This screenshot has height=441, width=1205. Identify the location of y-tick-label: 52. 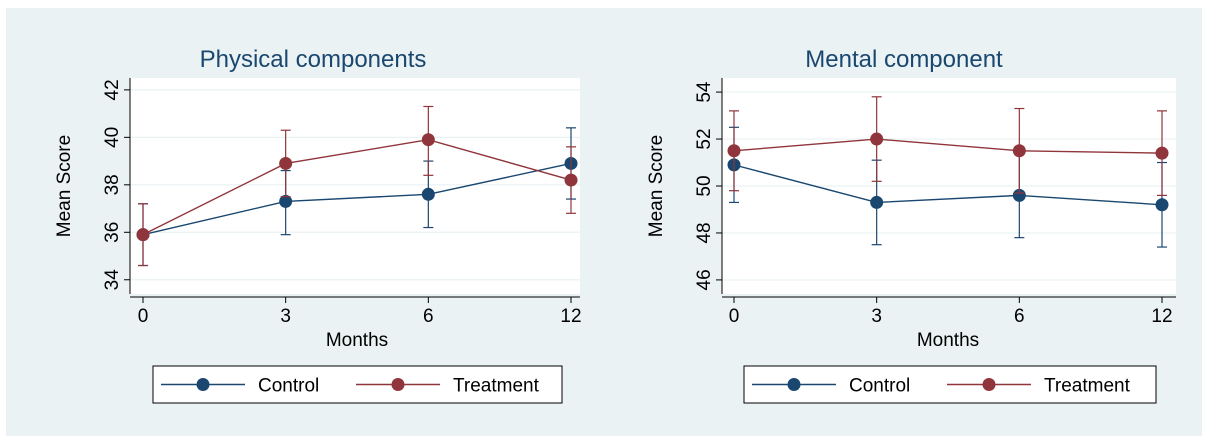
(704, 138).